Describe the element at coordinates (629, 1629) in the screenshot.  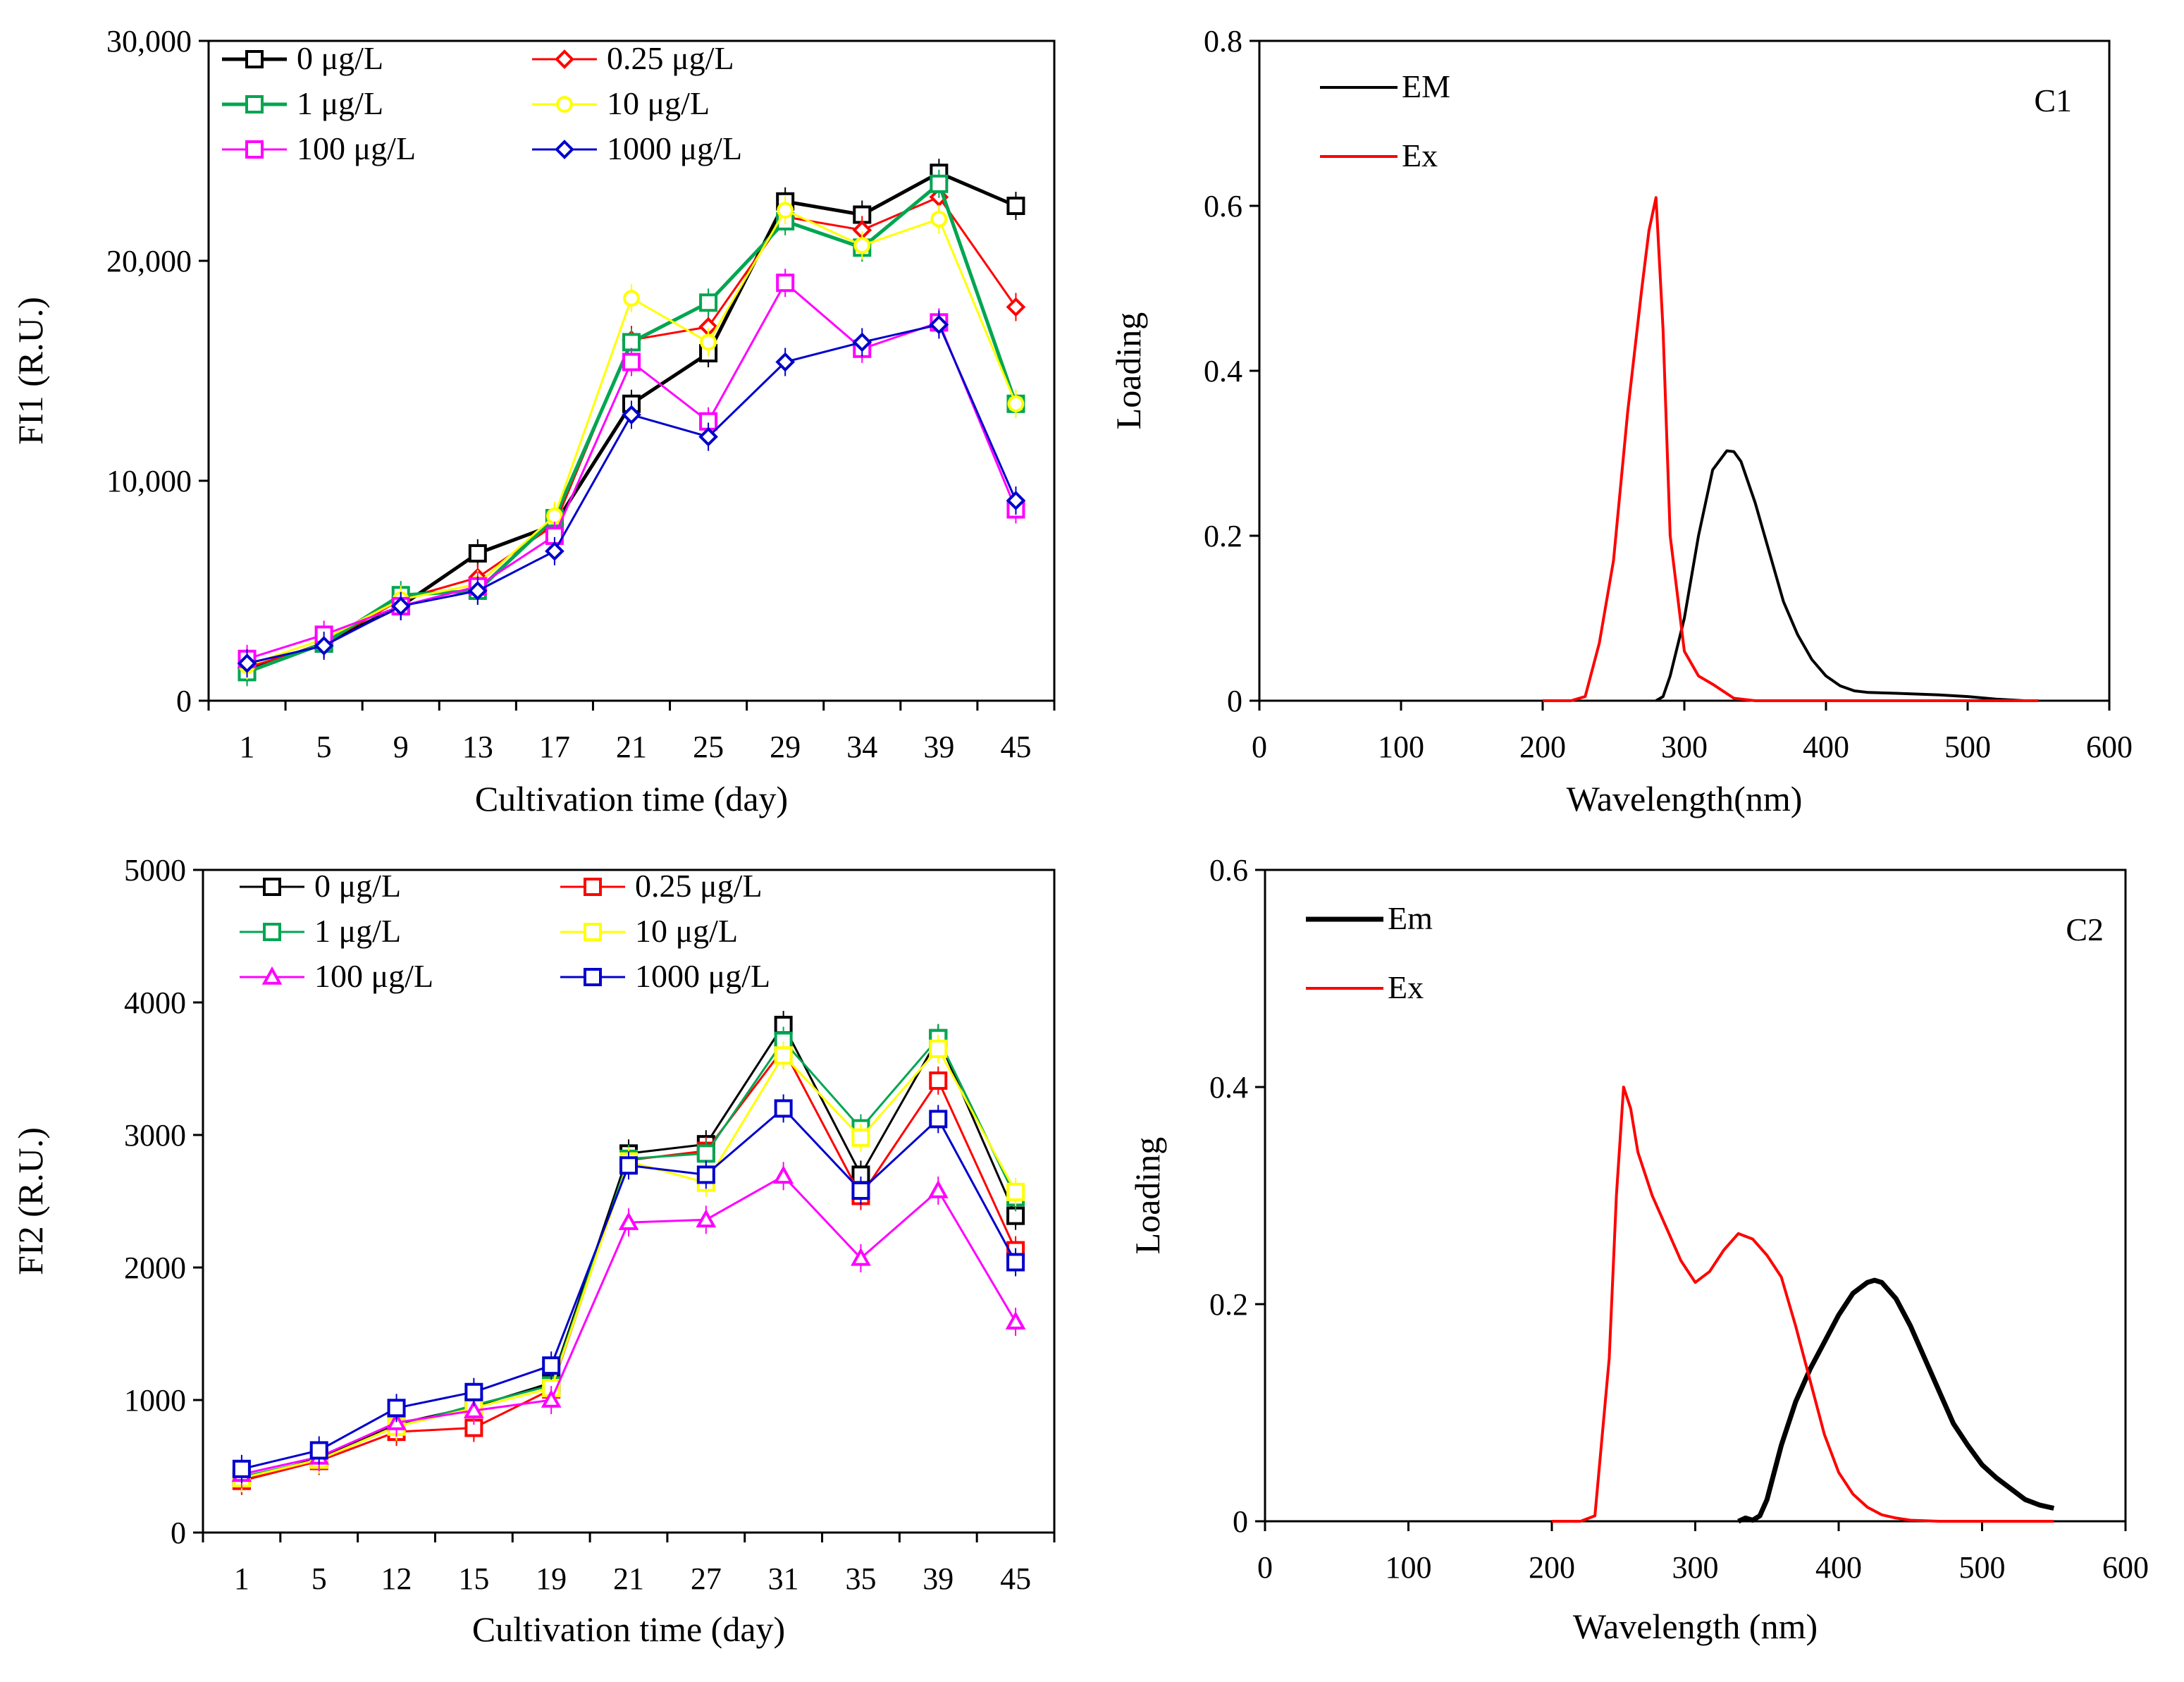
I see `fi2-x-axis-label: Cultivation time (day)` at that location.